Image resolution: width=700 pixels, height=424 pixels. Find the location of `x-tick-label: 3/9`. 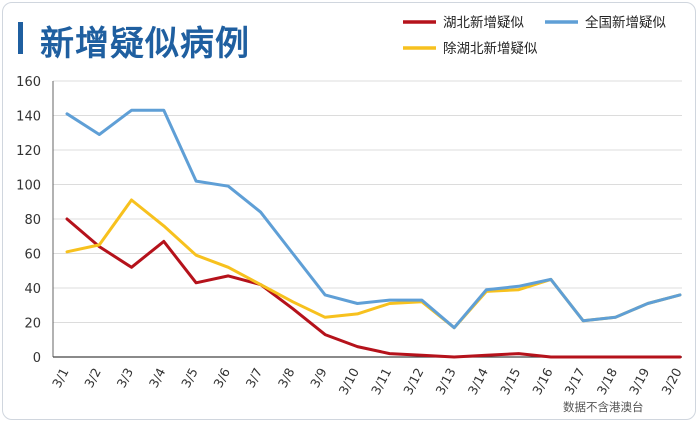

x-tick-label: 3/9 is located at coordinates (318, 377).